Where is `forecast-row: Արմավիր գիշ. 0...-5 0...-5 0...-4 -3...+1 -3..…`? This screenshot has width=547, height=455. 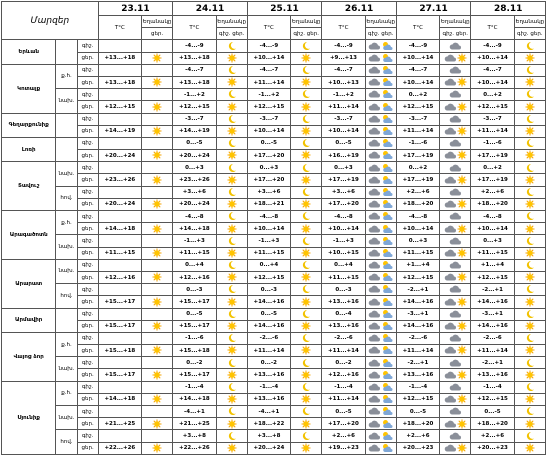
forecast-row: Արմավիր գիշ. 0...-5 0...-5 0...-4 -3...+1 -3..… is located at coordinates (273, 320).